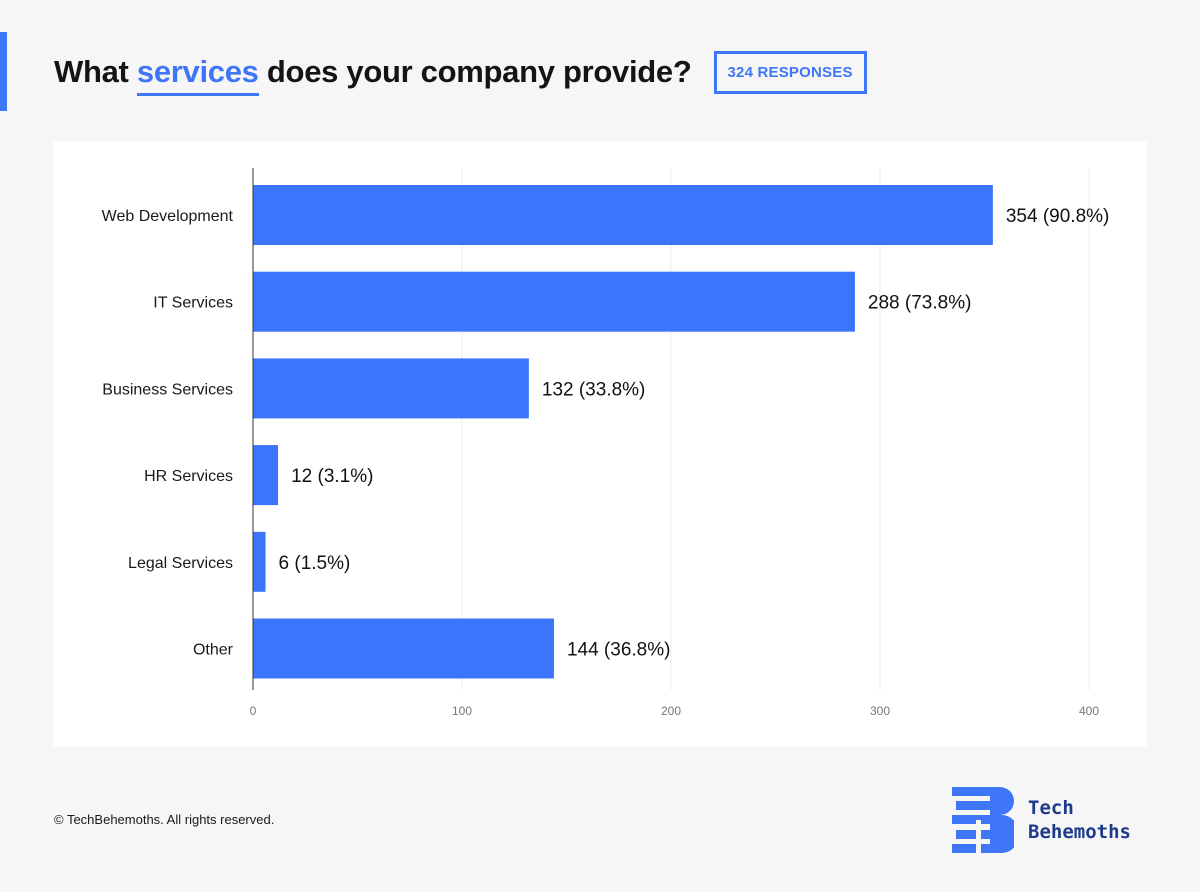 This screenshot has width=1200, height=892. Describe the element at coordinates (920, 303) in the screenshot. I see `data-label: 288 (73.8%)` at that location.